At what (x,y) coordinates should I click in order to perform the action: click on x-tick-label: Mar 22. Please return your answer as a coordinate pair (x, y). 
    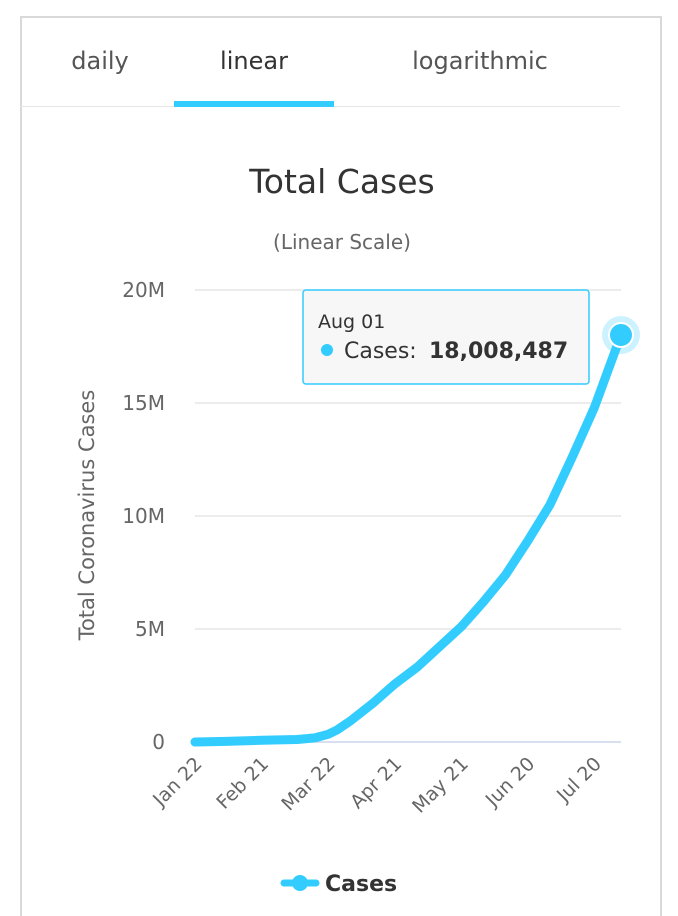
    Looking at the image, I should click on (308, 784).